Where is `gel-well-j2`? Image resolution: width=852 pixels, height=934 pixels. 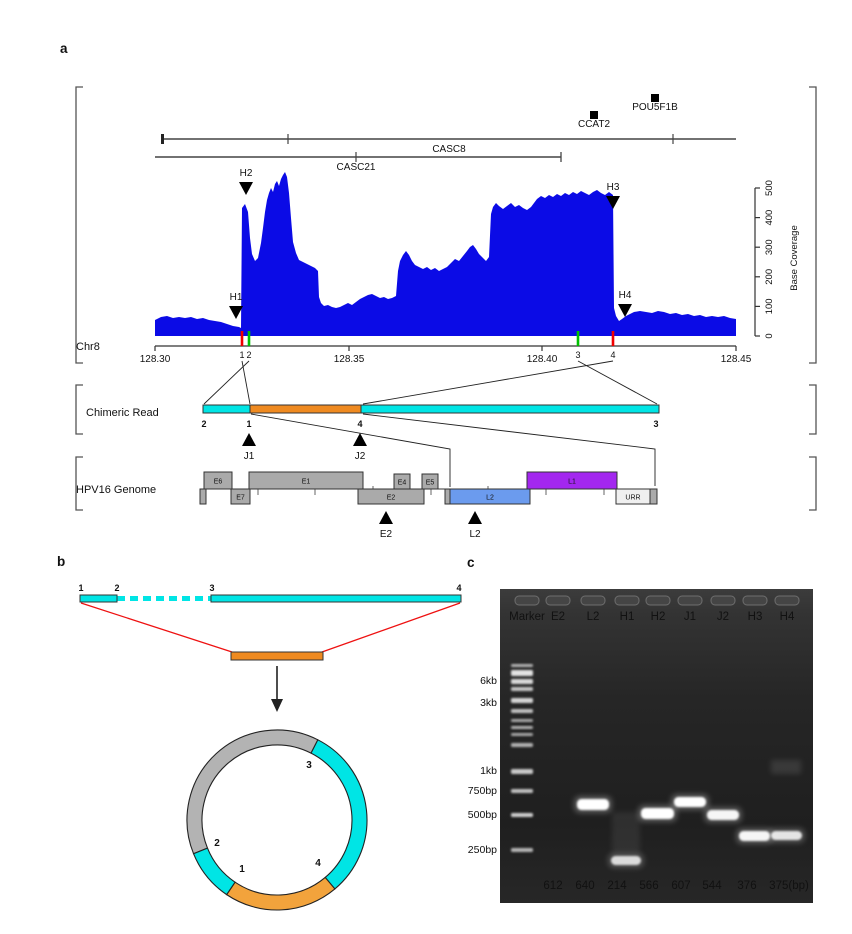
gel-well-j2 is located at coordinates (723, 600).